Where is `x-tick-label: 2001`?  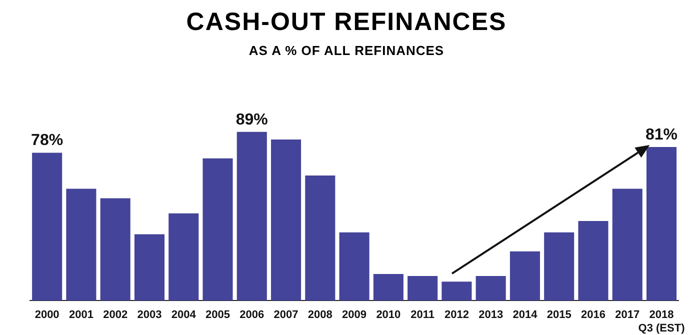
x-tick-label: 2001 is located at coordinates (81, 315).